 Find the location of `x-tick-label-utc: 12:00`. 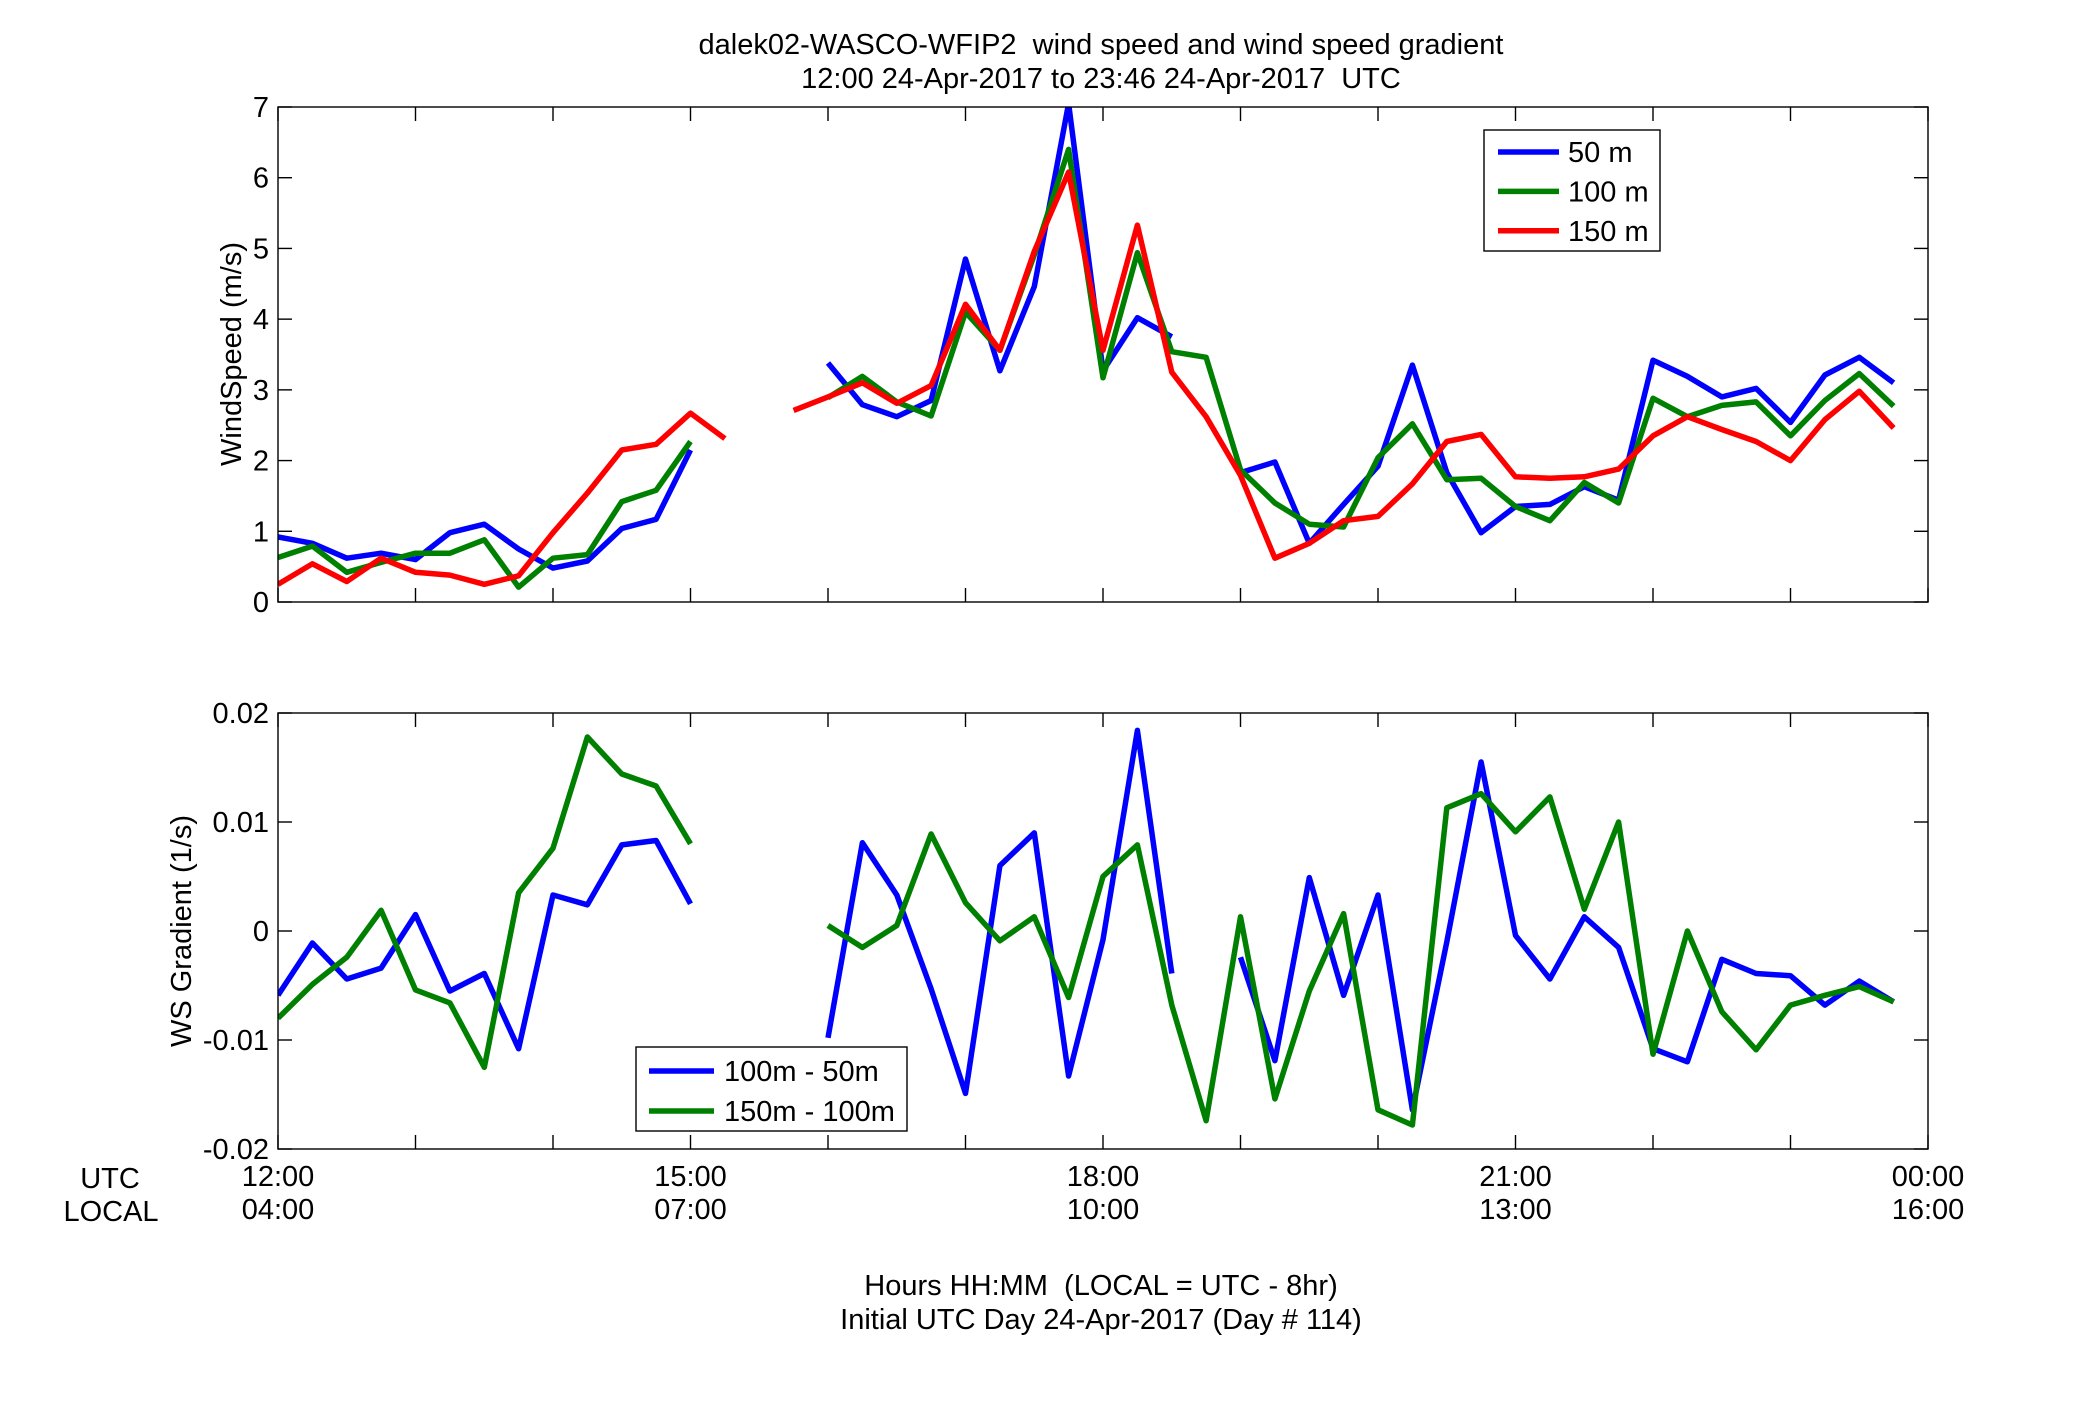

x-tick-label-utc: 12:00 is located at coordinates (278, 1177).